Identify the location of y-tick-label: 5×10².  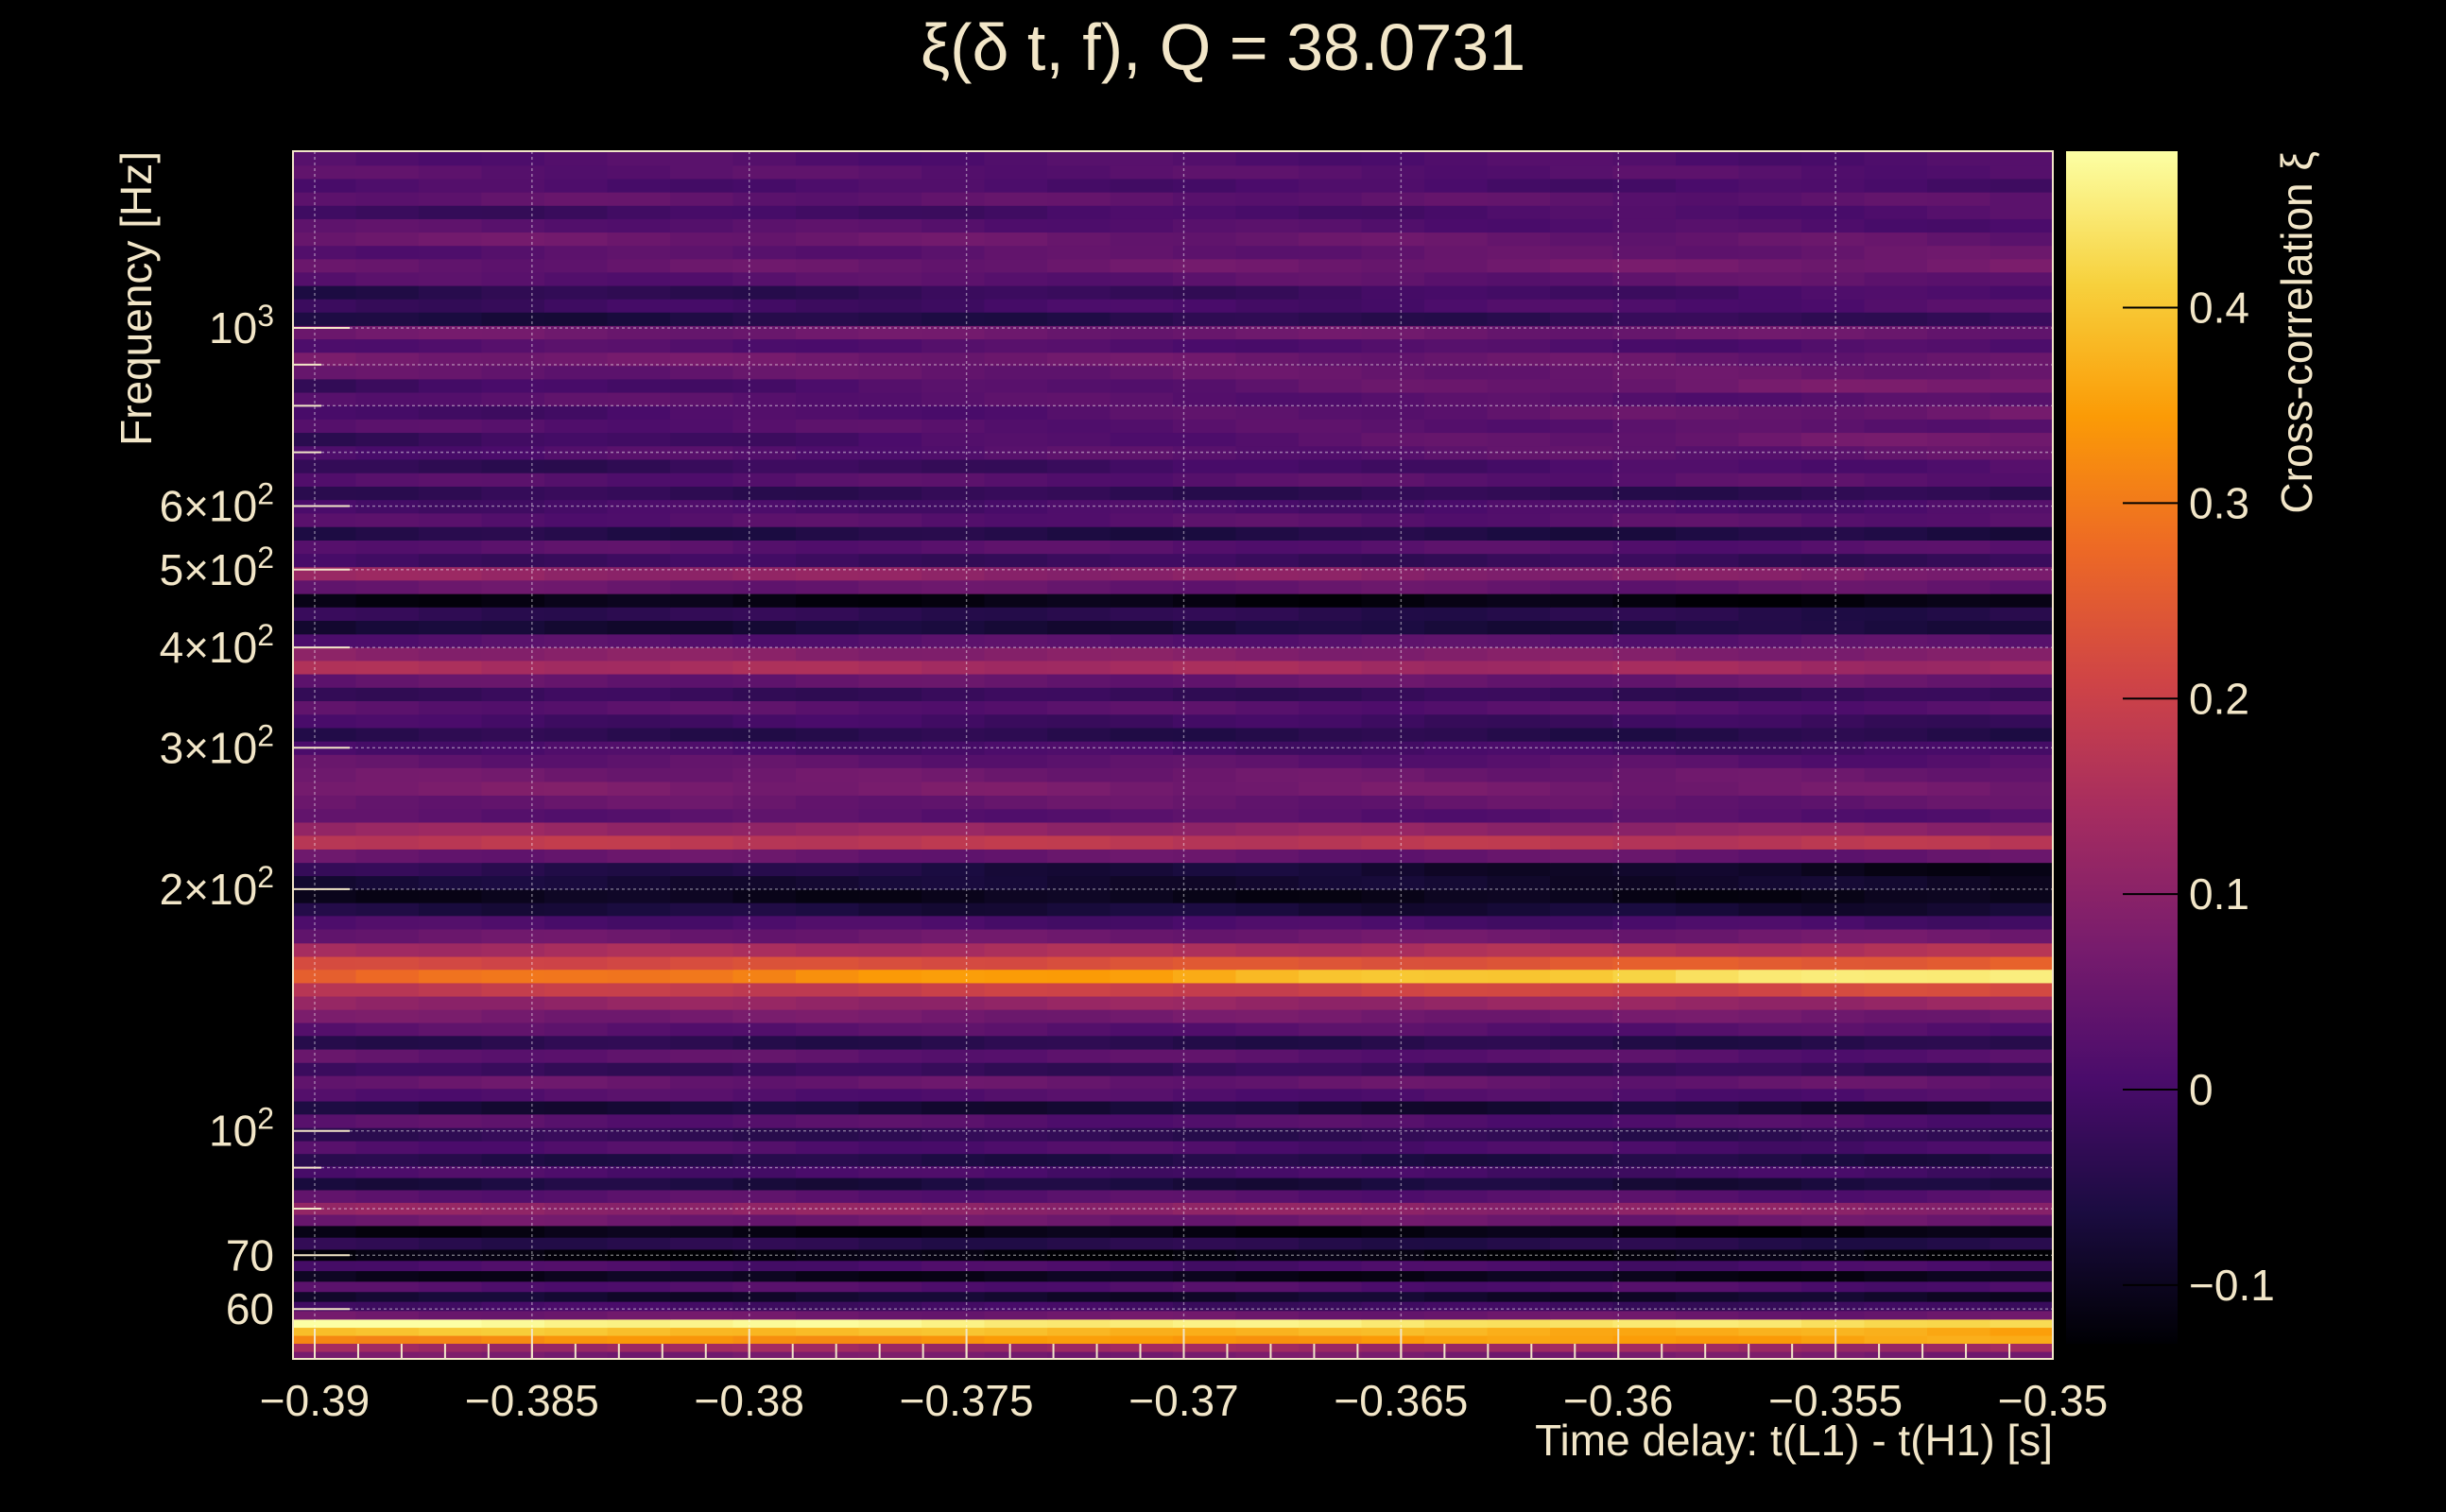
(217, 567).